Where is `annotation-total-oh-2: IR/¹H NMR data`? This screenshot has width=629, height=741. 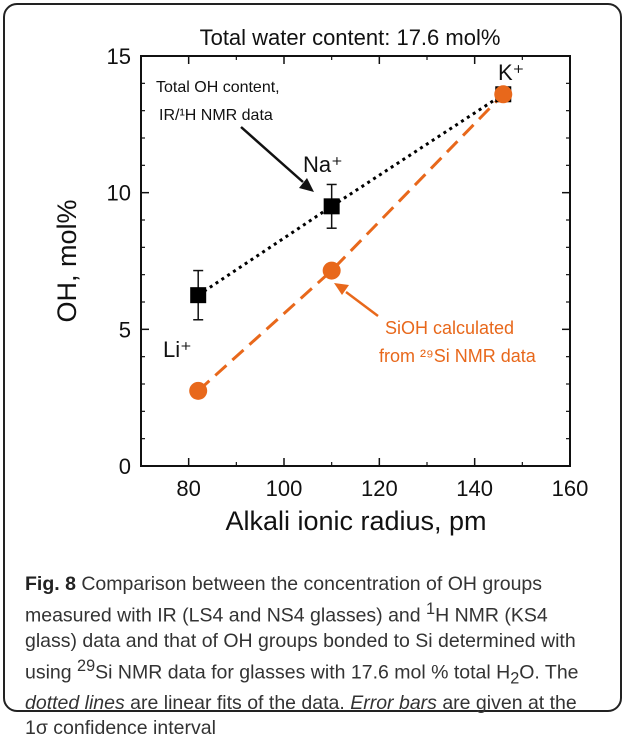
annotation-total-oh-2: IR/¹H NMR data is located at coordinates (216, 115).